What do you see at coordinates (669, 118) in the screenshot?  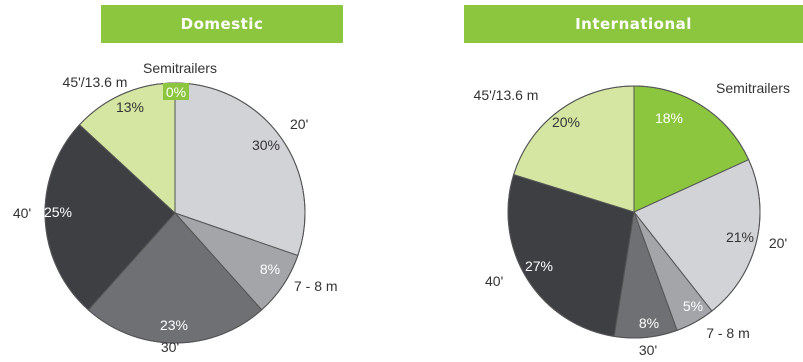 I see `international-value-label-semitrailers: 18%` at bounding box center [669, 118].